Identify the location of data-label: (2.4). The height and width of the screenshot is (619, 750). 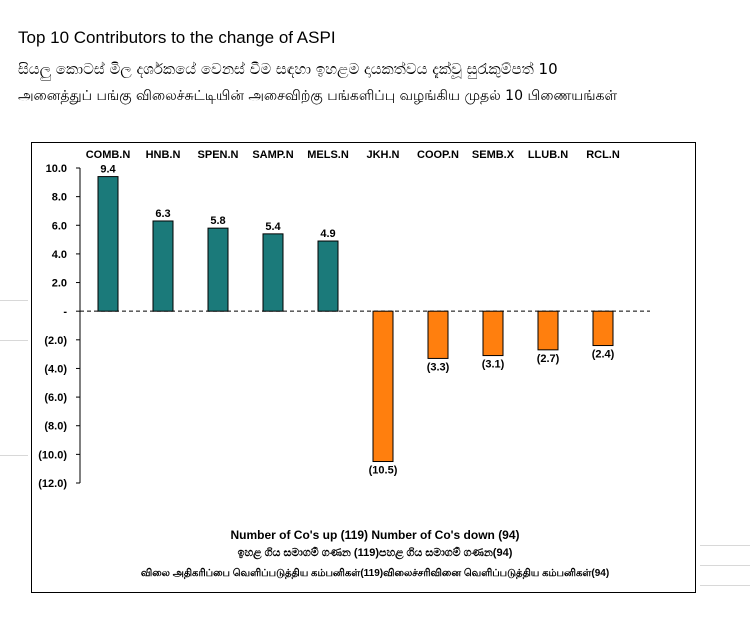
(603, 355).